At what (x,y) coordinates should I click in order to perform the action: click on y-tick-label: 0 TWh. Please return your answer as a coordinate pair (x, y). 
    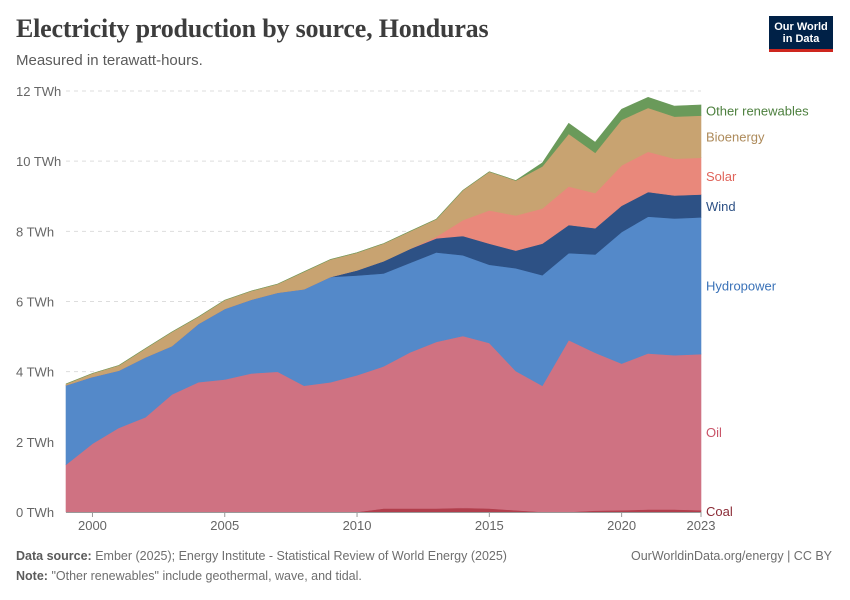
    Looking at the image, I should click on (35, 512).